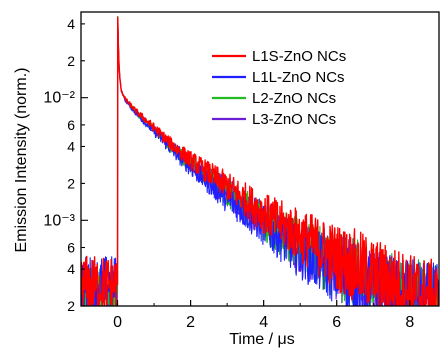 The height and width of the screenshot is (355, 441). I want to click on legend-label: L1L-ZnO NCs, so click(298, 77).